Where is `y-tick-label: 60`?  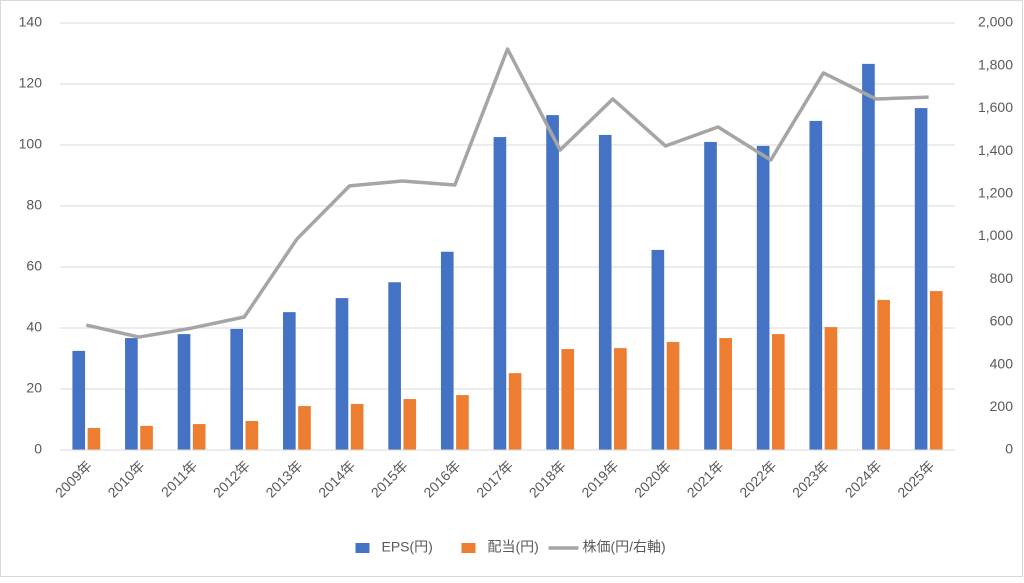
y-tick-label: 60 is located at coordinates (34, 266).